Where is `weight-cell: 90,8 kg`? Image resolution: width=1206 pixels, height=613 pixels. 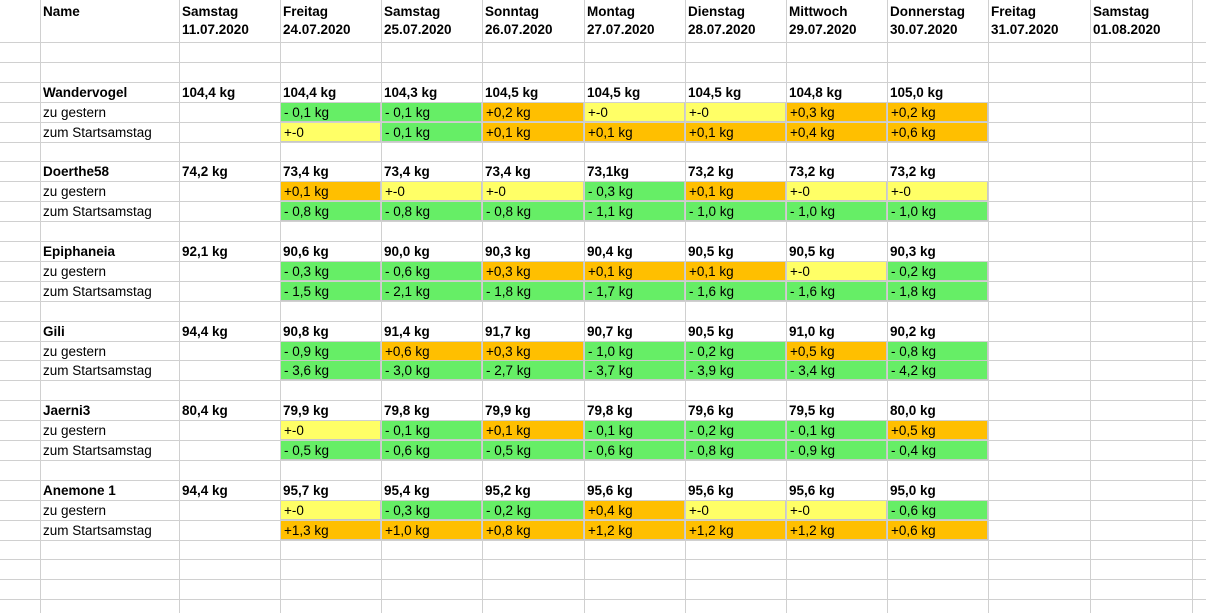
weight-cell: 90,8 kg is located at coordinates (306, 331).